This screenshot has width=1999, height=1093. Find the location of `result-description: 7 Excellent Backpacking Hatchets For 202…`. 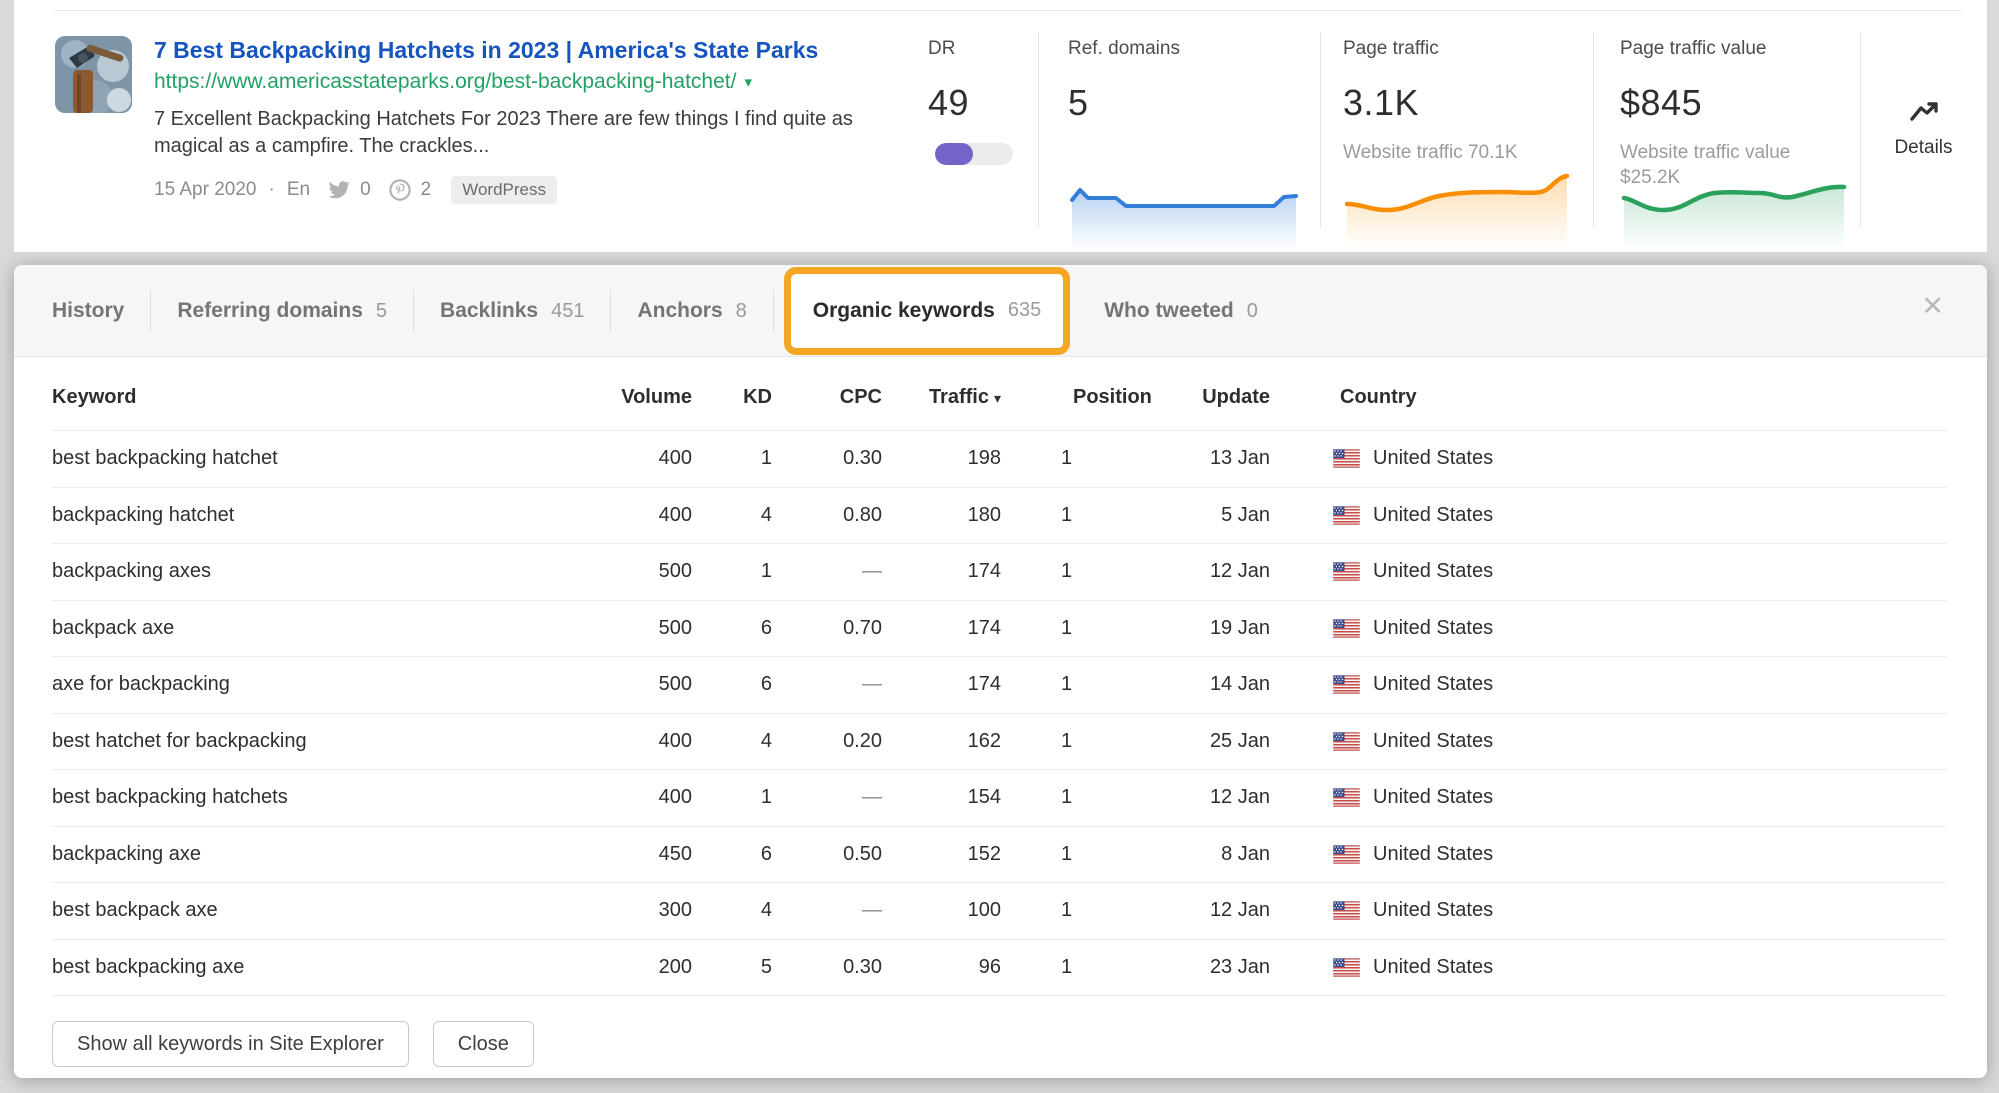

result-description: 7 Excellent Backpacking Hatchets For 202… is located at coordinates (503, 132).